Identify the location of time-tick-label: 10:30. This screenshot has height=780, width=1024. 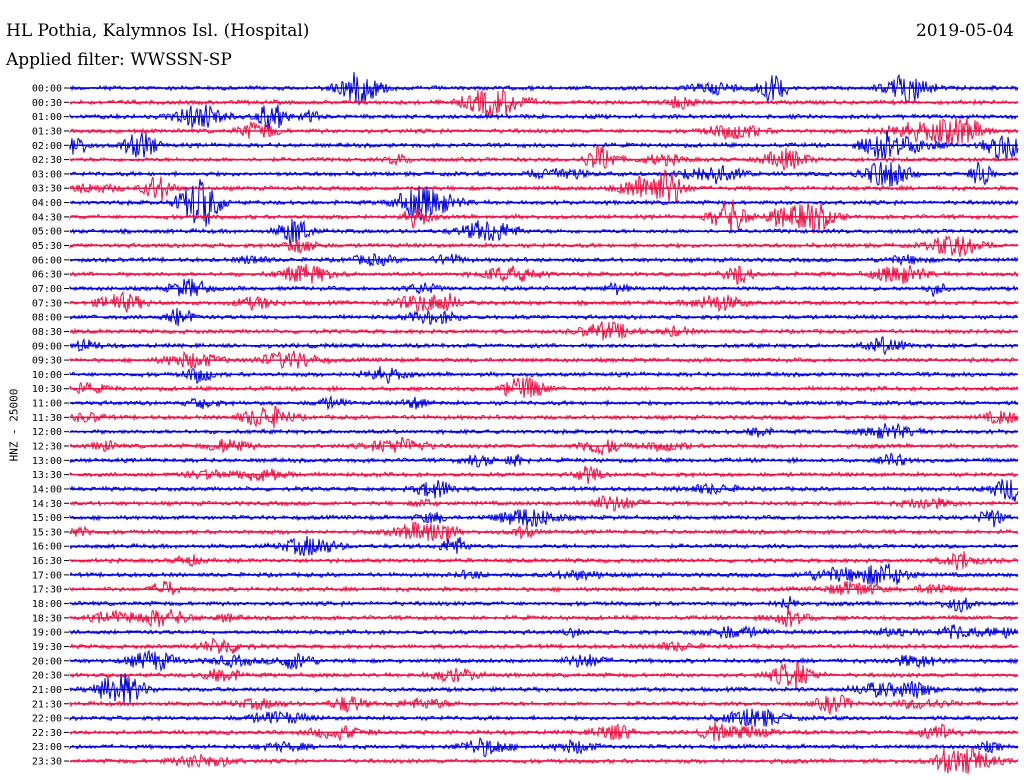
(47, 389).